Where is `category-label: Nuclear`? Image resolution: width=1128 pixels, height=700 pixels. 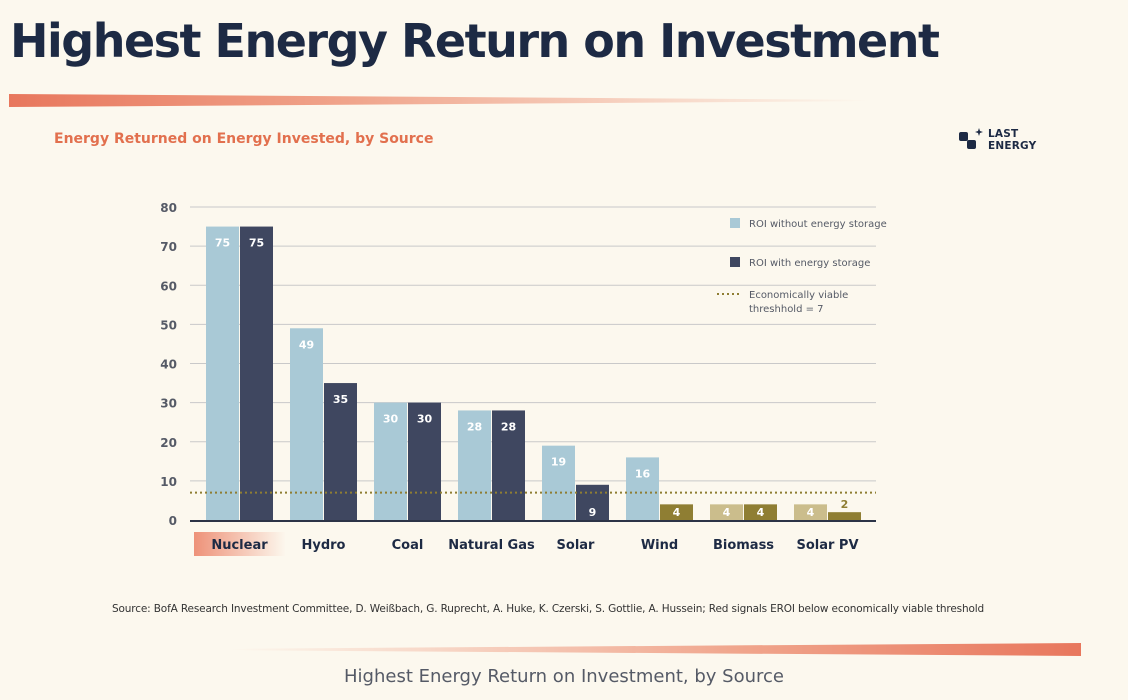 category-label: Nuclear is located at coordinates (239, 545).